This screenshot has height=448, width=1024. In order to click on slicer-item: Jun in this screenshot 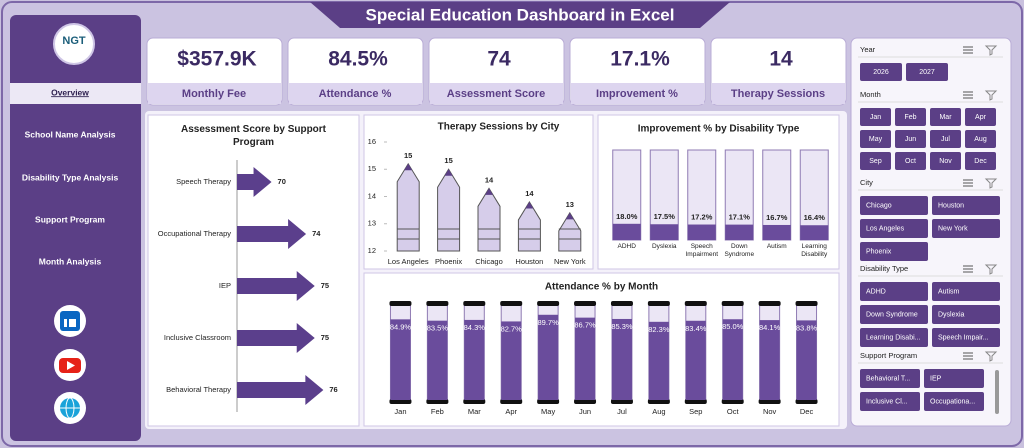, I will do `click(910, 139)`.